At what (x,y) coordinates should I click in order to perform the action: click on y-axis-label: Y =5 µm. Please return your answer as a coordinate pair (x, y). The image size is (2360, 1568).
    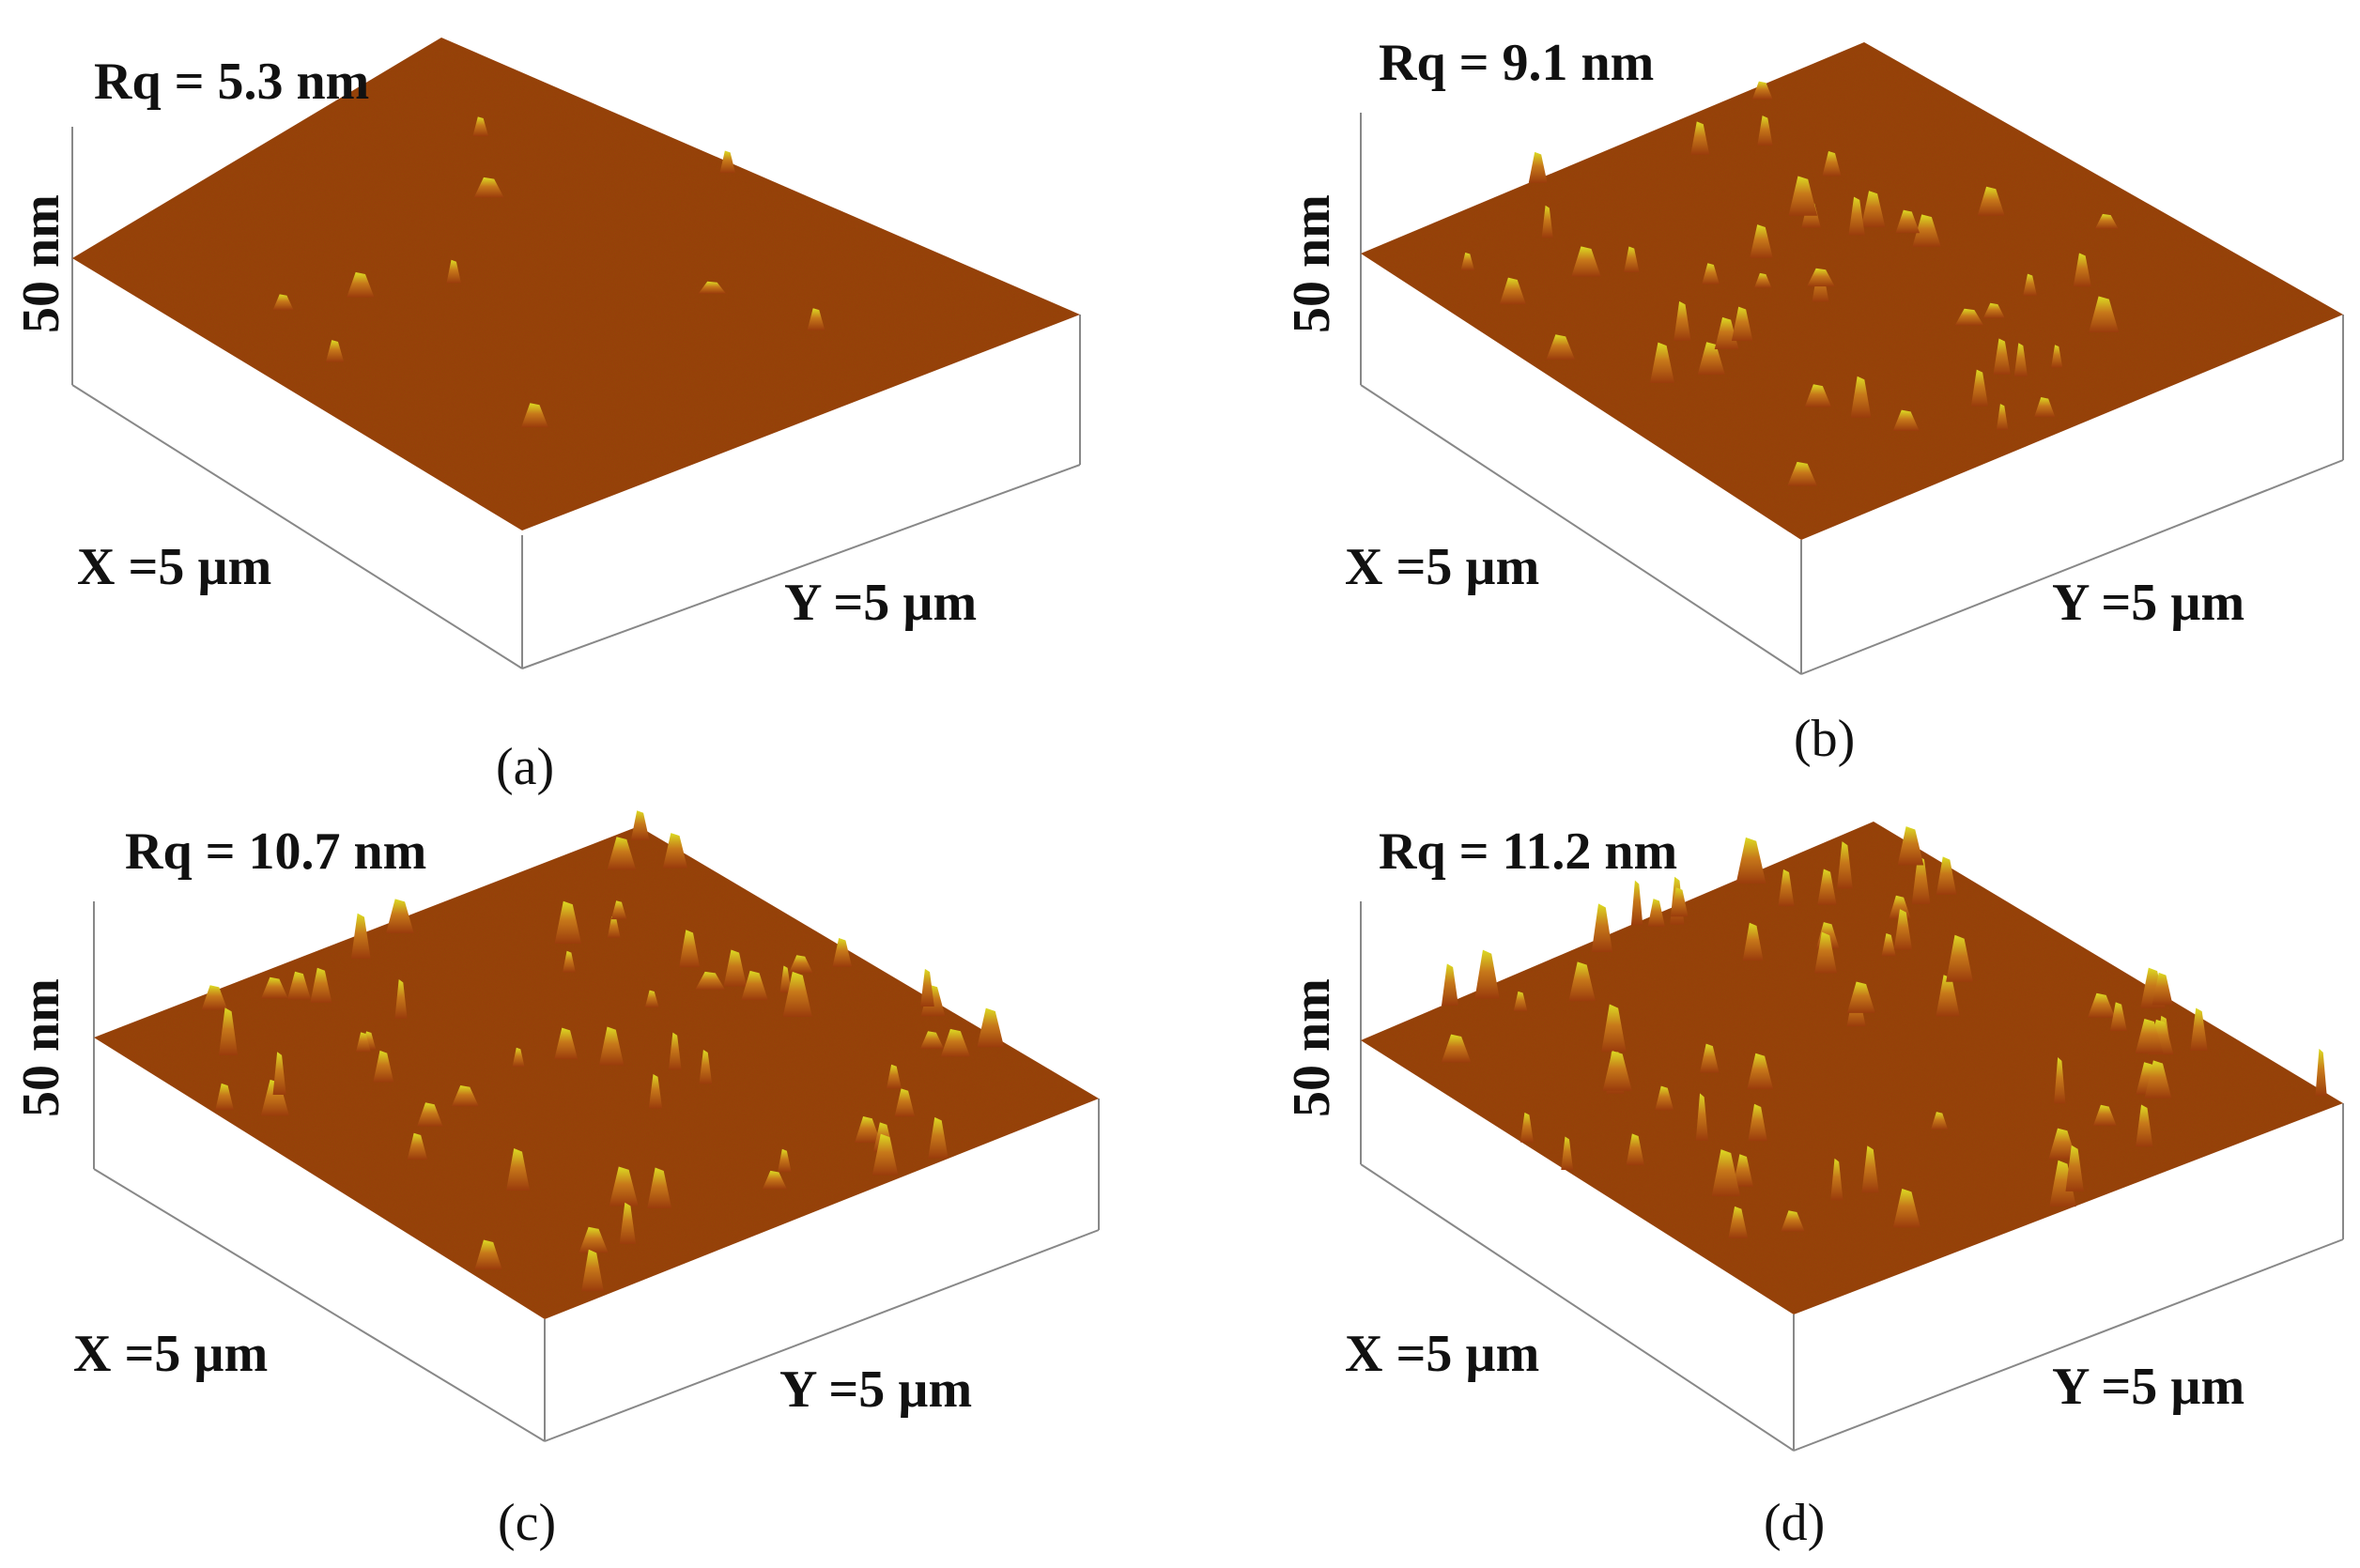
    Looking at the image, I should click on (2148, 1387).